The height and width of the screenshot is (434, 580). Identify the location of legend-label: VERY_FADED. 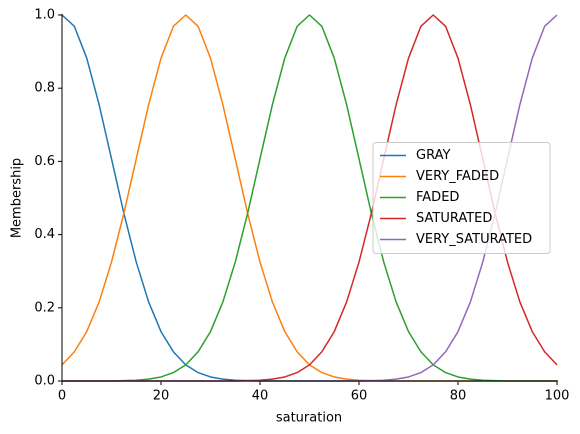
(457, 176).